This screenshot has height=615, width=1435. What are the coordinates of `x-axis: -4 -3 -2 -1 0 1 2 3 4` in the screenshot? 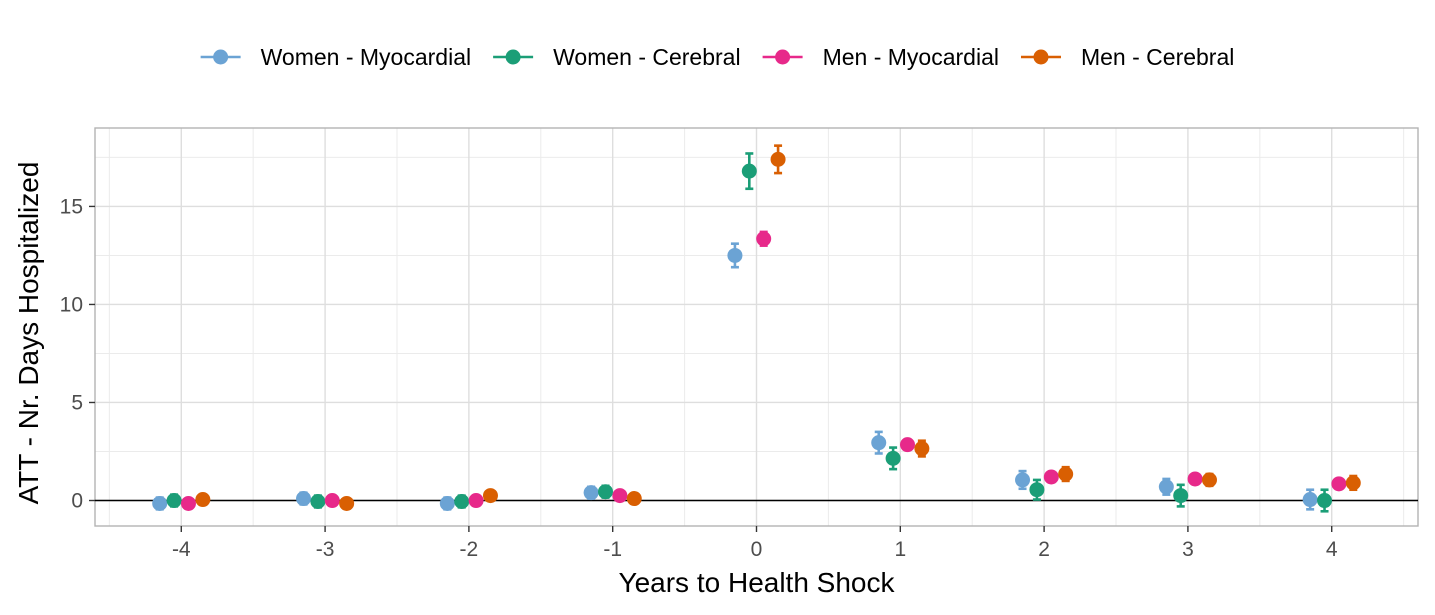 It's located at (755, 543).